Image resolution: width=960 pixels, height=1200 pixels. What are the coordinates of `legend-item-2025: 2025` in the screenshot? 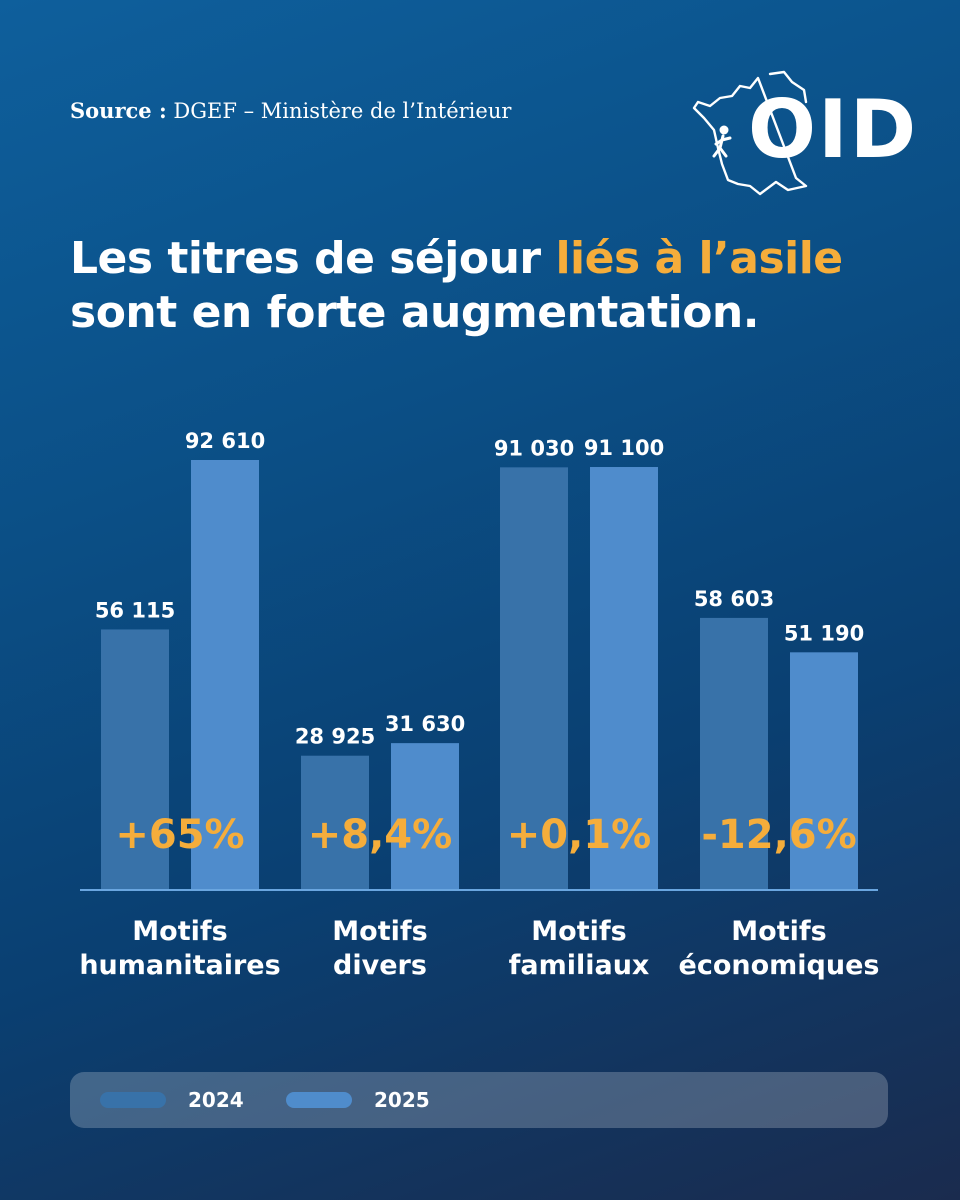 It's located at (358, 1100).